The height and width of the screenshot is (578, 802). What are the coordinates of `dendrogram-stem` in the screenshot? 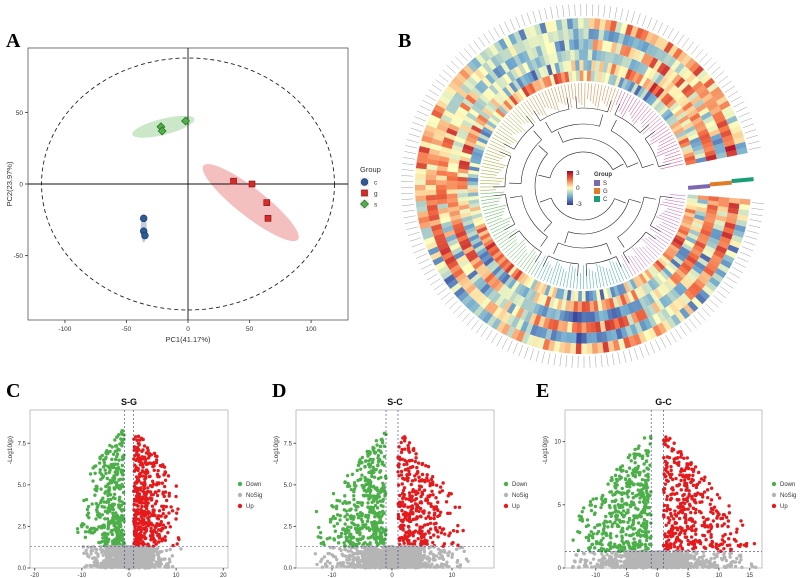 It's located at (537, 115).